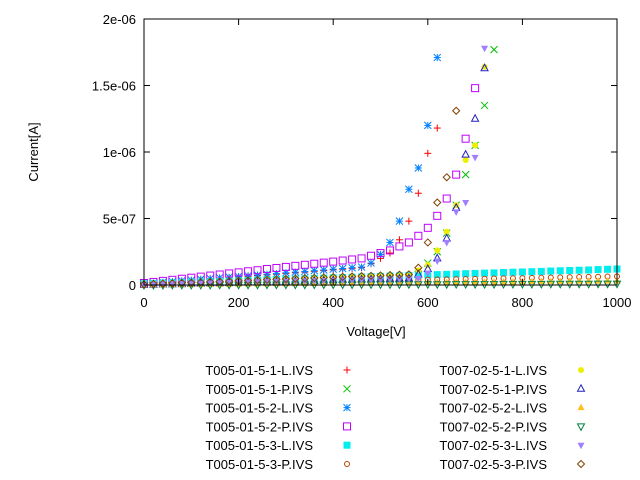 Image resolution: width=640 pixels, height=480 pixels. I want to click on legend-item: T005-01-5-1-P.IVS, so click(278, 389).